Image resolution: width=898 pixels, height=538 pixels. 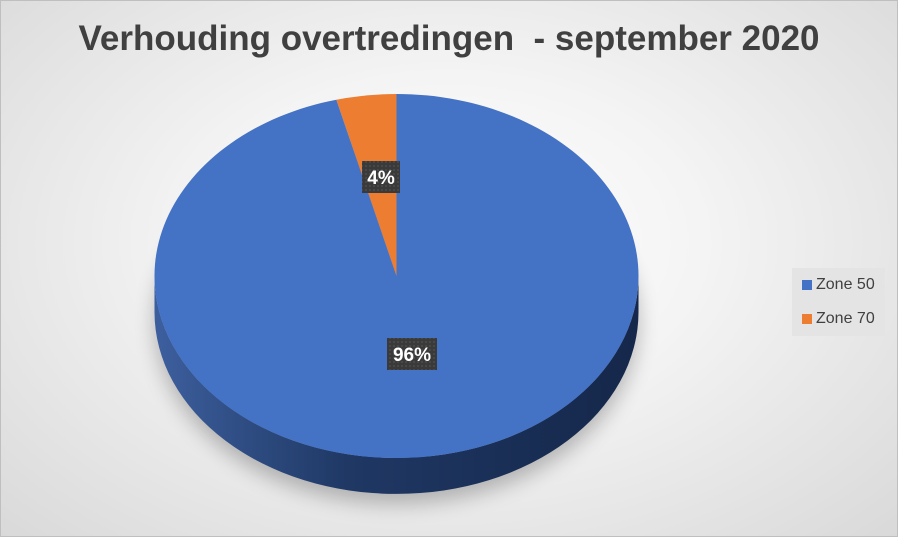 What do you see at coordinates (845, 284) in the screenshot?
I see `legend-label: Zone 50` at bounding box center [845, 284].